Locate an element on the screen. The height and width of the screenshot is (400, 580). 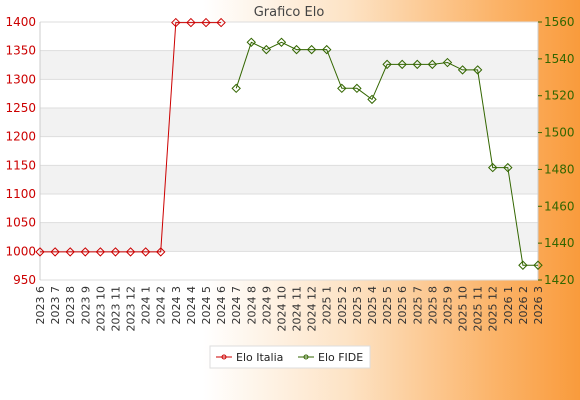
x-tick-label: 2024 3 is located at coordinates (176, 305).